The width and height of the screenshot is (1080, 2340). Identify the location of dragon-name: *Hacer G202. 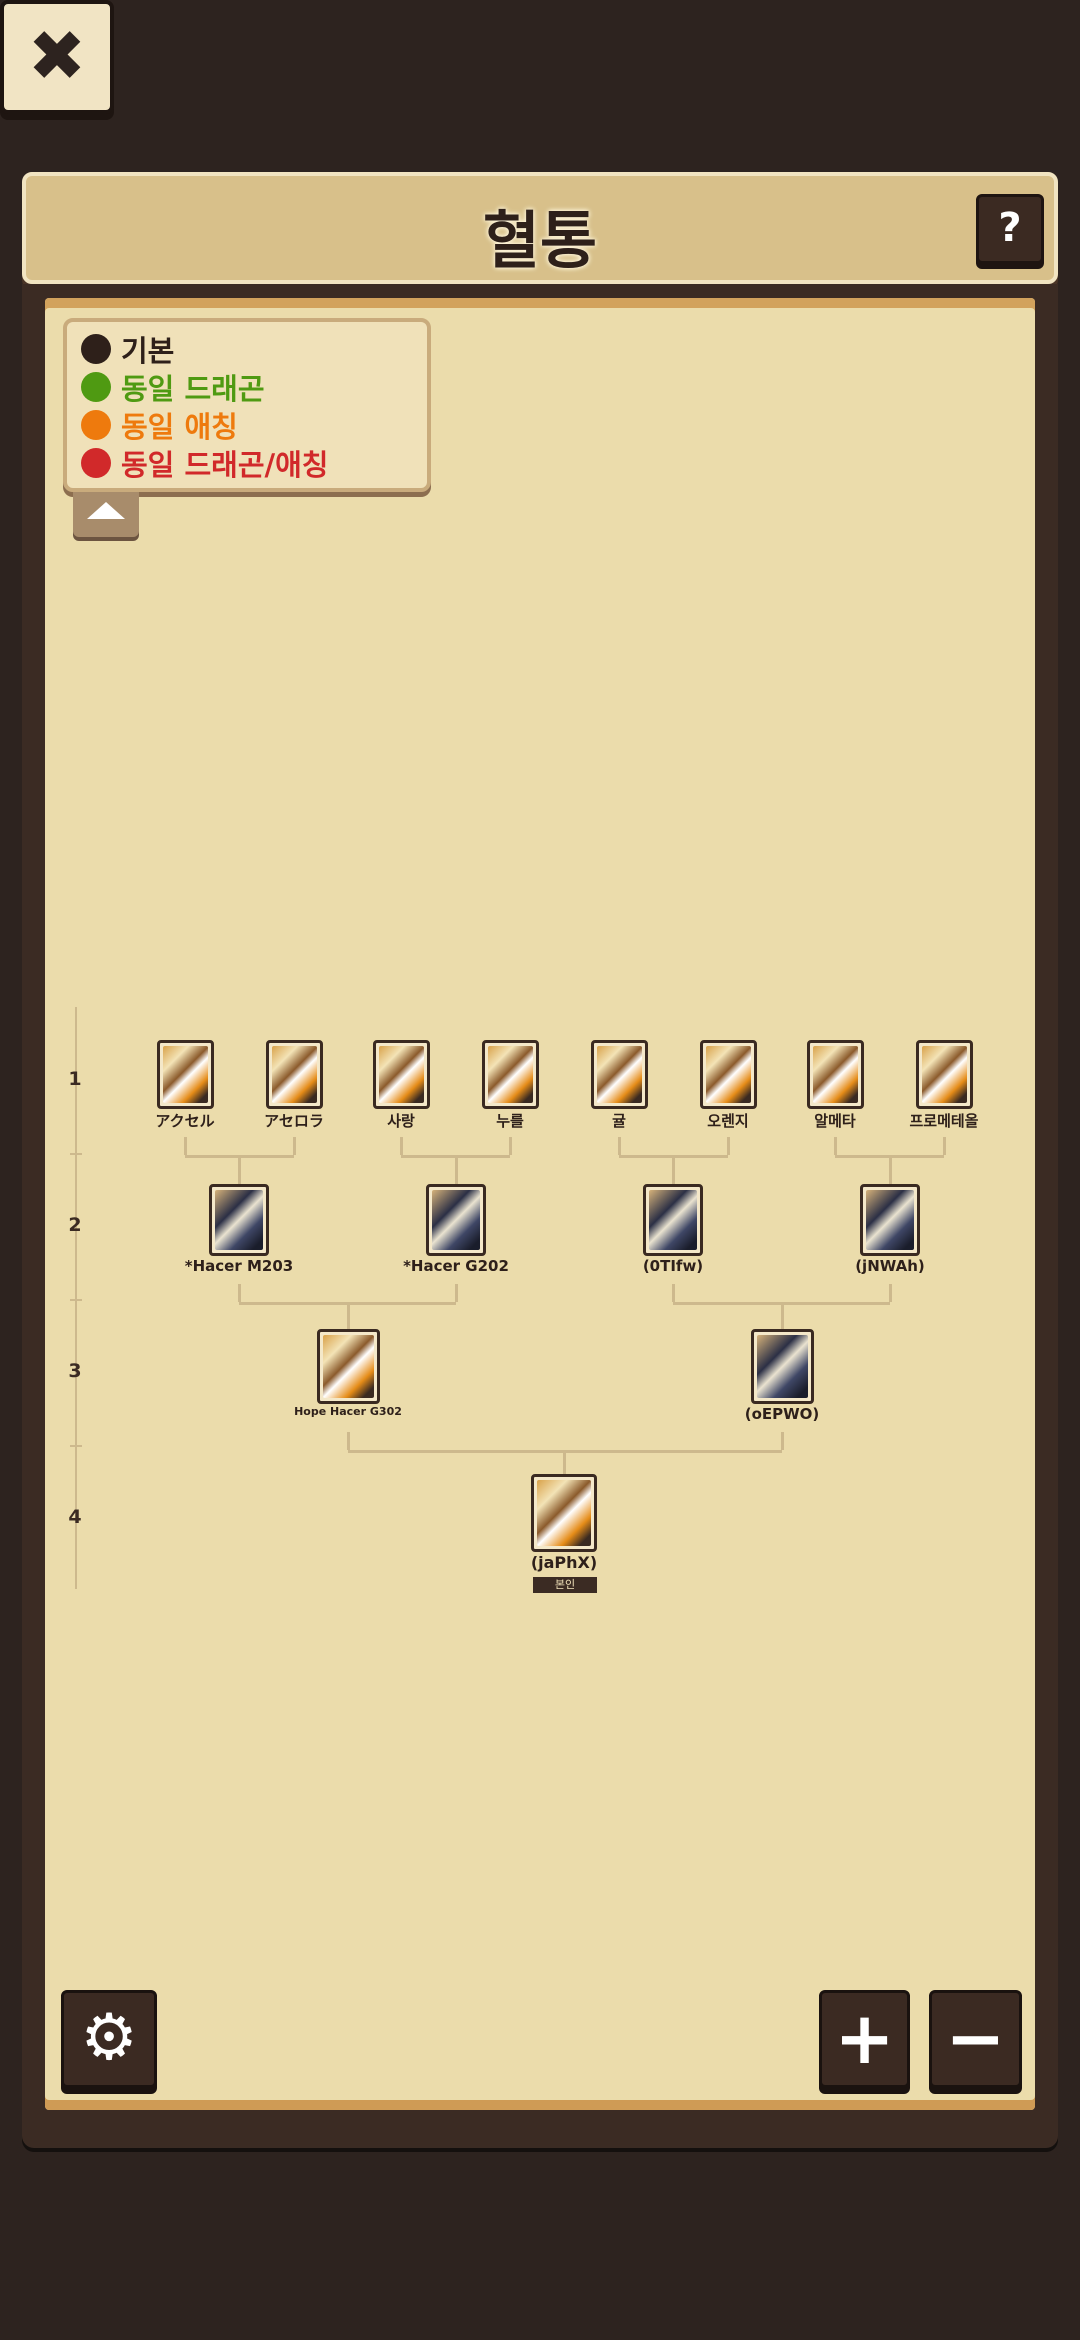
(456, 1266).